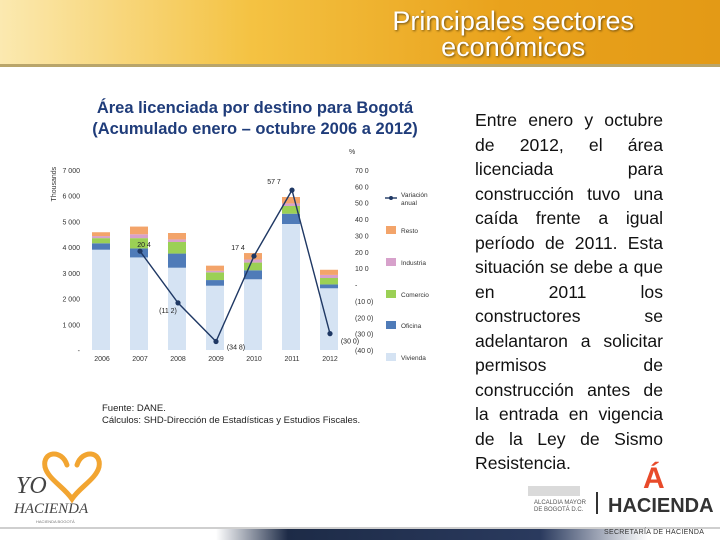 The image size is (720, 540). What do you see at coordinates (101, 246) in the screenshot?
I see `bar-oficina-2006` at bounding box center [101, 246].